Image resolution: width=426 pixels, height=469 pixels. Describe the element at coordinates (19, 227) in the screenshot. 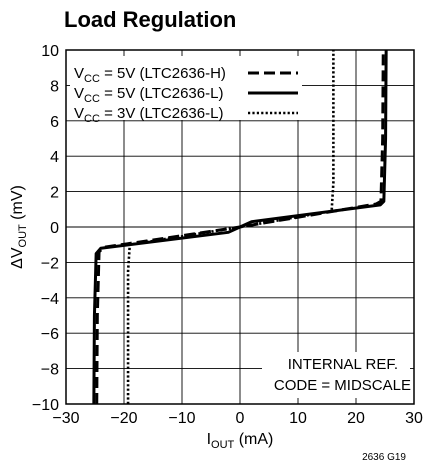

I see `y-axis-label: ΔVOUT (mV)` at that location.